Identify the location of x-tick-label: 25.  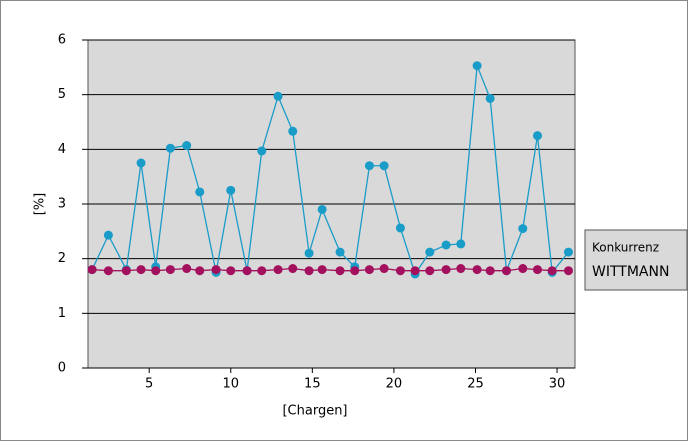
(475, 384).